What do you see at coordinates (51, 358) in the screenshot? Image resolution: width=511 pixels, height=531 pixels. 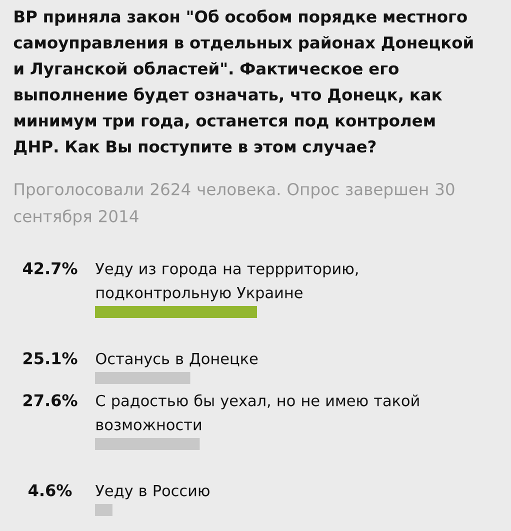 I see `data-label: 25.1%` at bounding box center [51, 358].